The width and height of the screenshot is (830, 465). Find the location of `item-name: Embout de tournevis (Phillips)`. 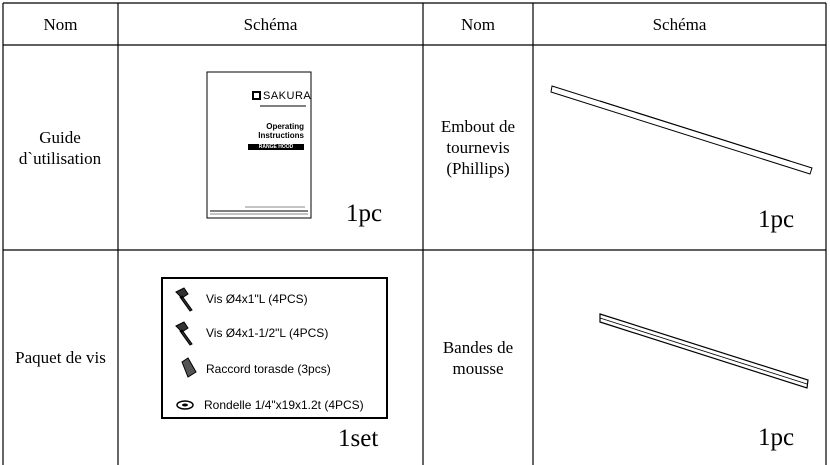

item-name: Embout de tournevis (Phillips) is located at coordinates (478, 147).